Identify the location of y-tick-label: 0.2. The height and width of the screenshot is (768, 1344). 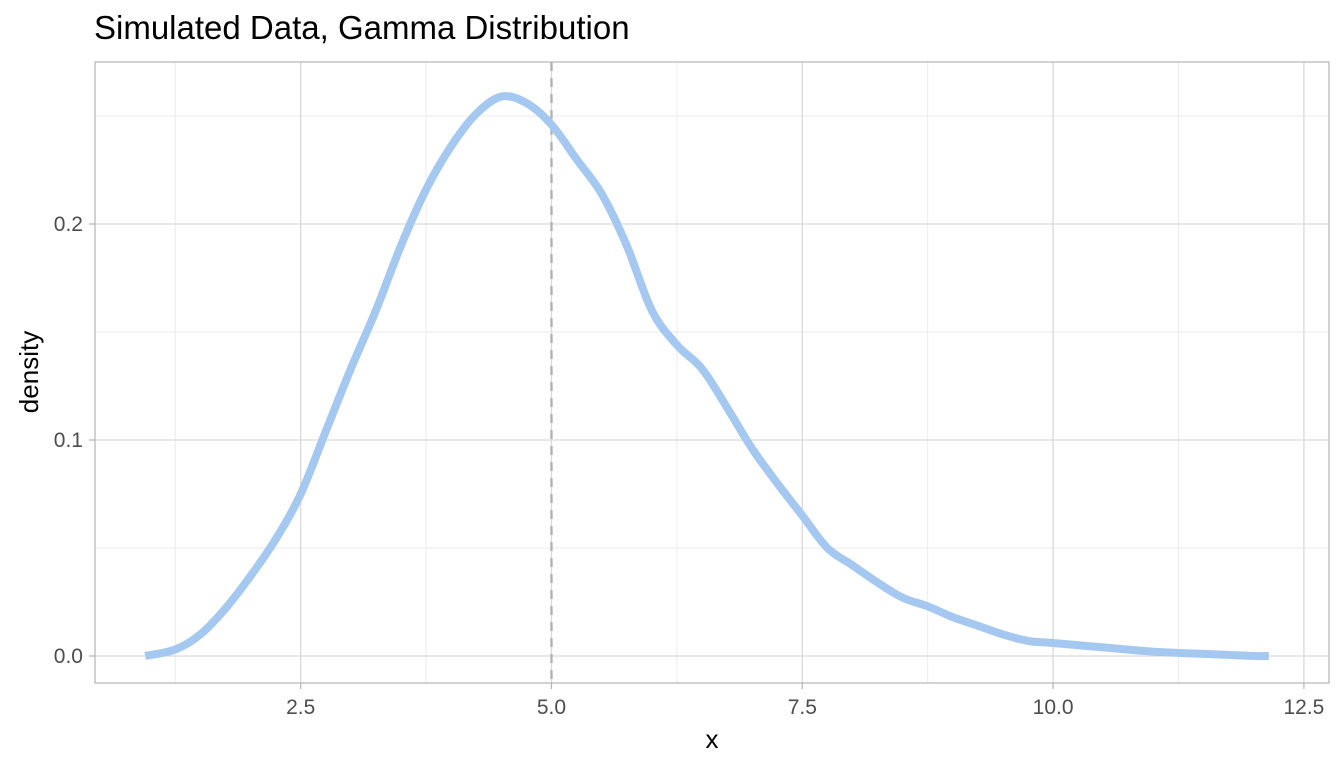
(68, 224).